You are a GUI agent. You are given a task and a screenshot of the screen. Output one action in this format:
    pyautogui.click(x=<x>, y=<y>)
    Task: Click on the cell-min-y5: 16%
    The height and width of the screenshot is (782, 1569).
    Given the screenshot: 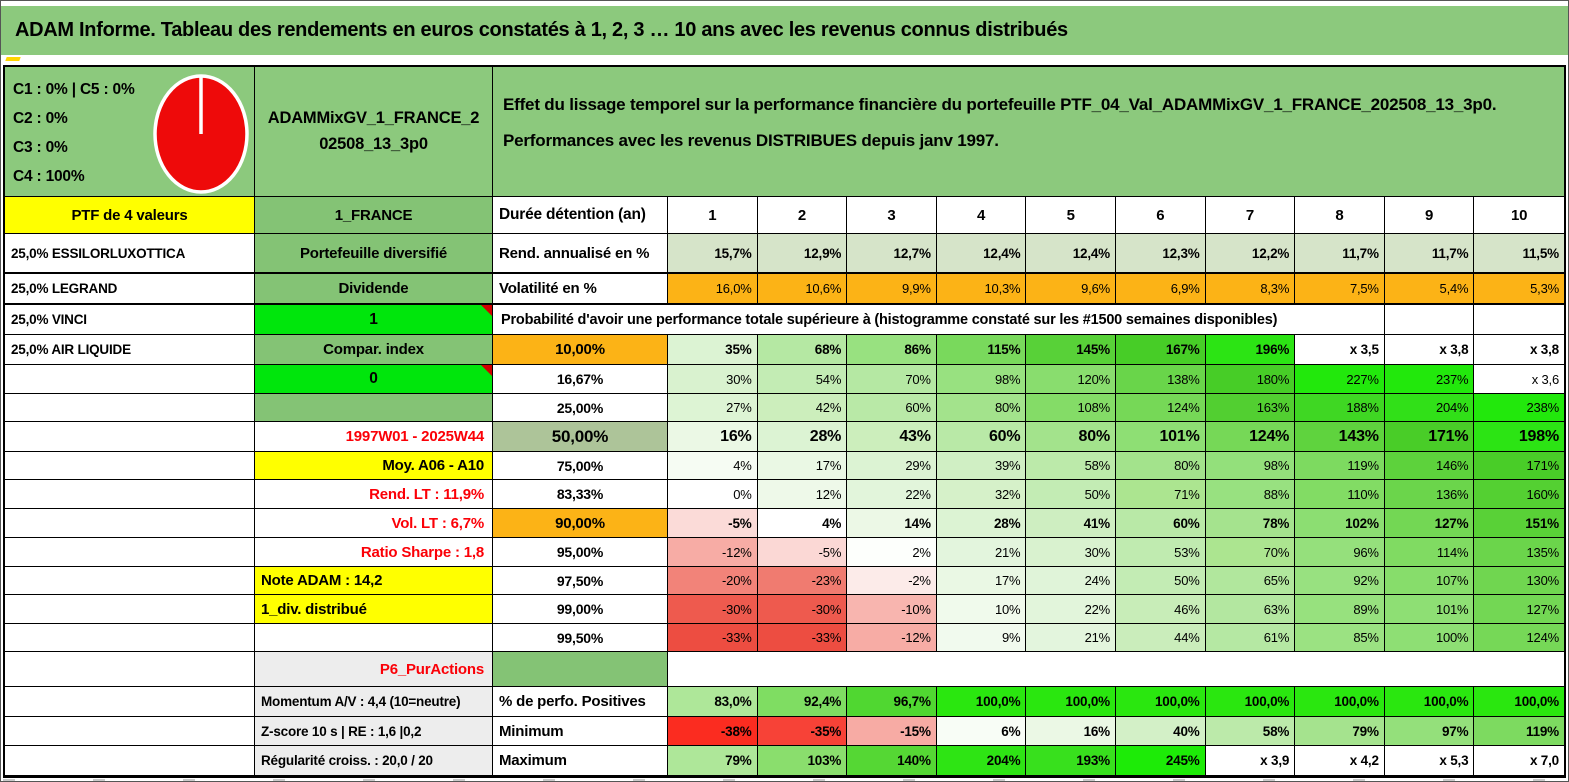 What is the action you would take?
    pyautogui.click(x=1071, y=731)
    